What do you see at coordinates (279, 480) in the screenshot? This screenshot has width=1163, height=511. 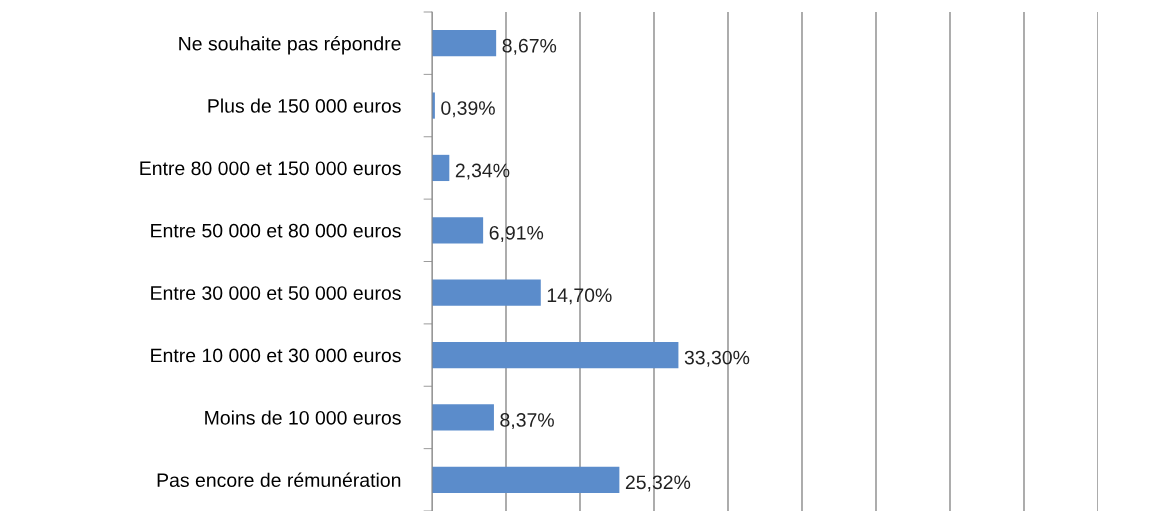 I see `y-tick-label: Pas encore de rémunération` at bounding box center [279, 480].